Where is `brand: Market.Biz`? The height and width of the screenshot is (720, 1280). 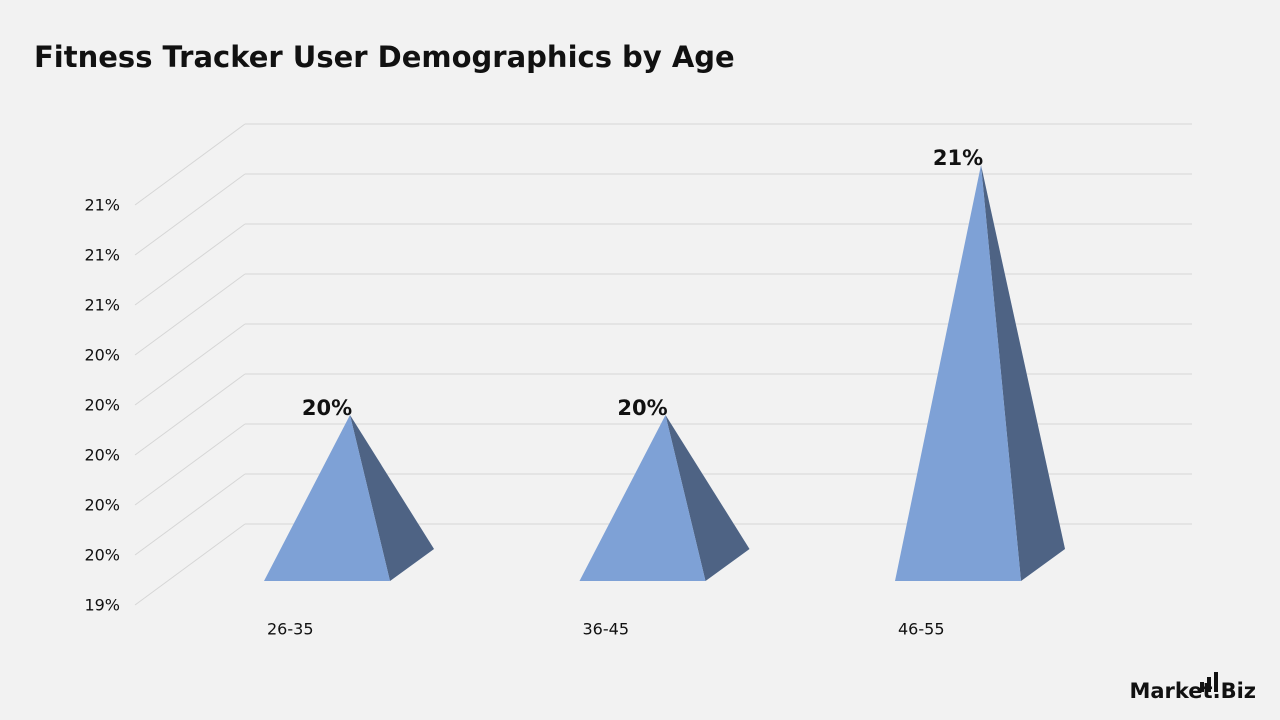 brand: Market.Biz is located at coordinates (1192, 691).